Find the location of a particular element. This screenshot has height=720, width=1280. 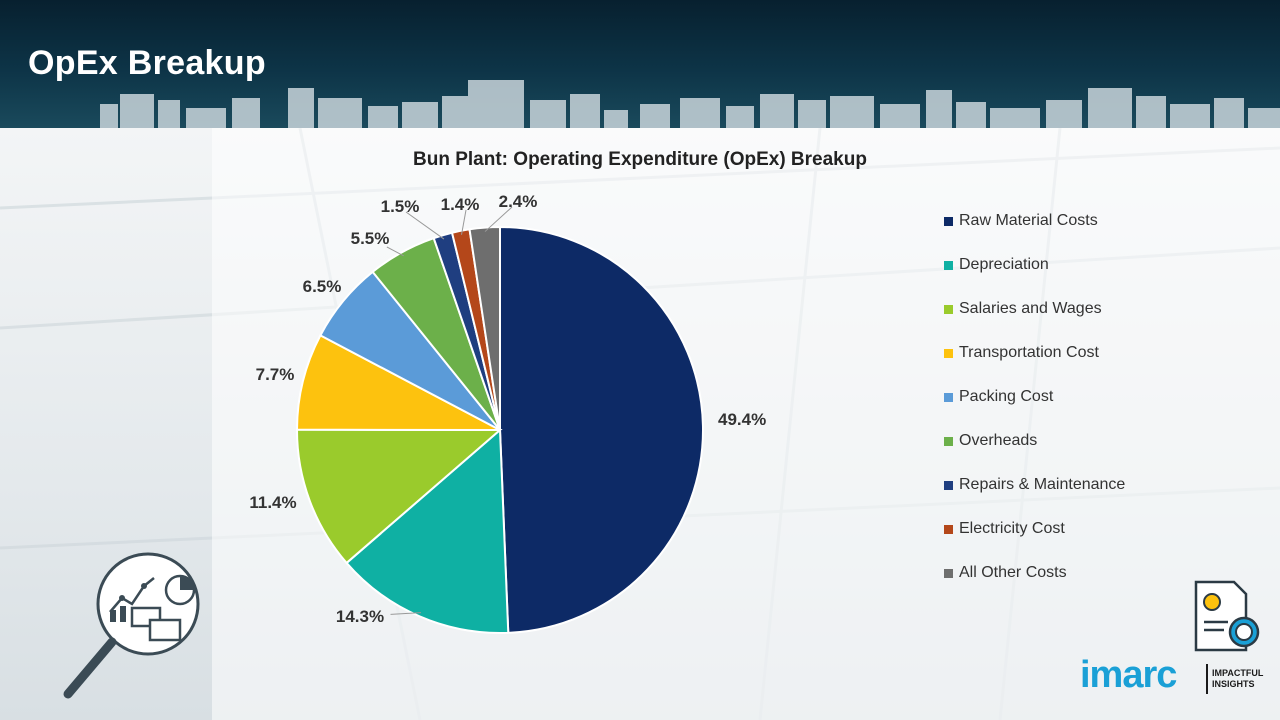

logo-tagline: IMPACTFUL INSIGHTS is located at coordinates (1246, 679).